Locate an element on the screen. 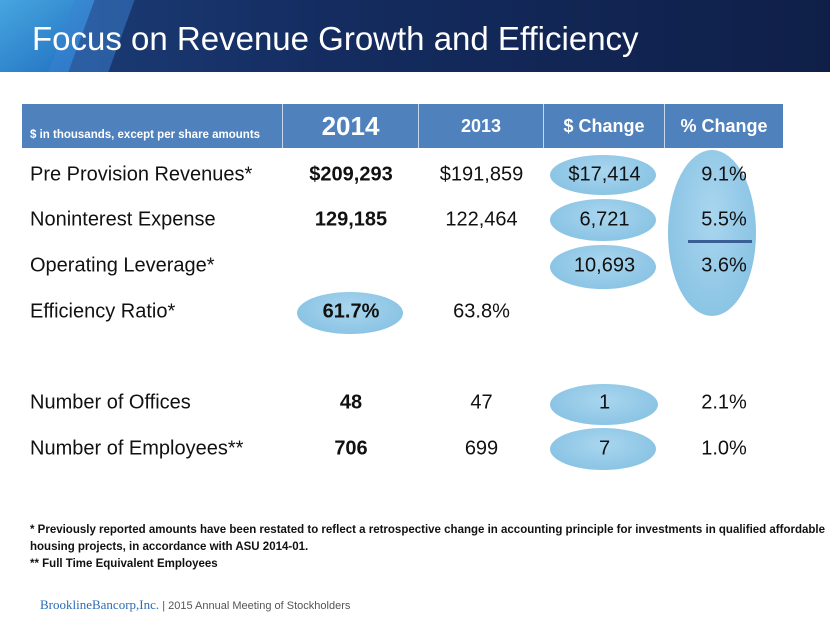 The width and height of the screenshot is (830, 623). value-2013: 122,464 is located at coordinates (481, 219).